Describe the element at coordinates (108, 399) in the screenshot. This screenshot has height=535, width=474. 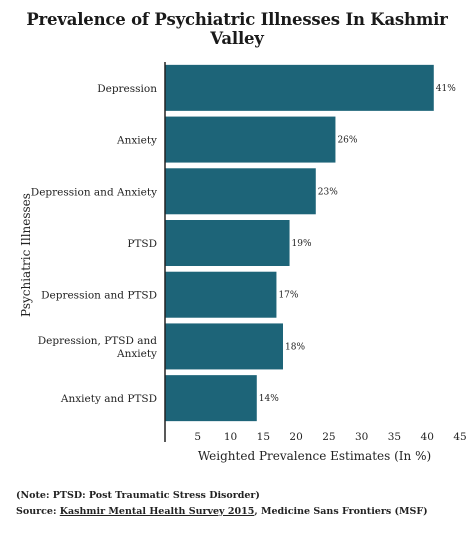
I see `category-label: Anxiety and PTSD` at that location.